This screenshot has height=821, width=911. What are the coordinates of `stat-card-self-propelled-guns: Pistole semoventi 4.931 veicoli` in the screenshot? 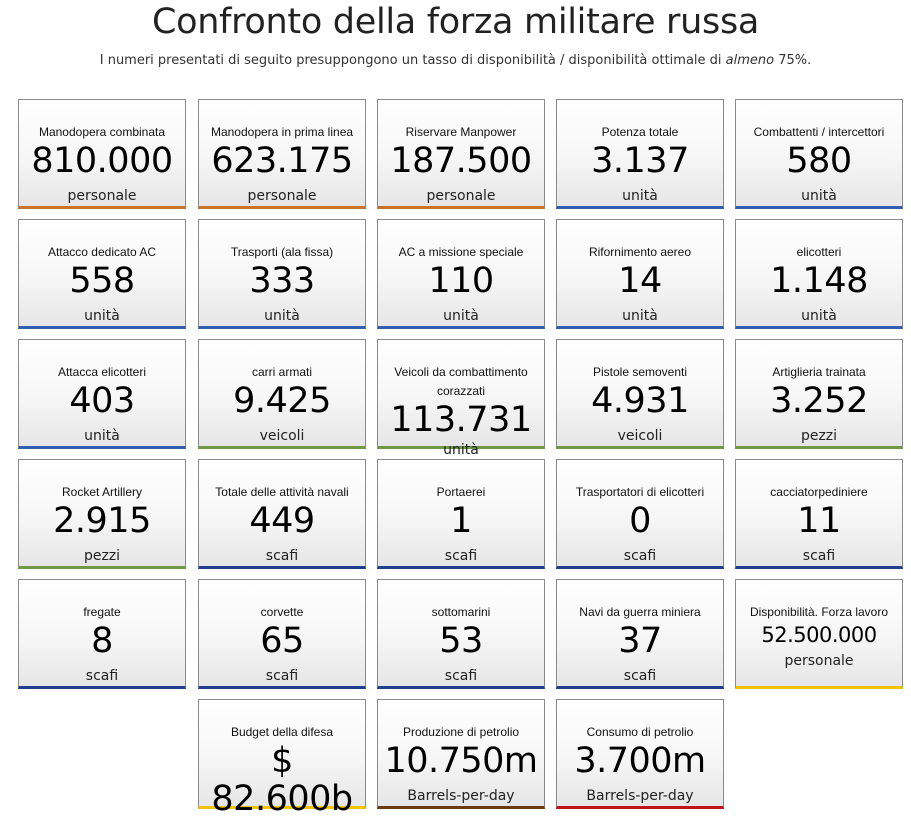 It's located at (640, 394).